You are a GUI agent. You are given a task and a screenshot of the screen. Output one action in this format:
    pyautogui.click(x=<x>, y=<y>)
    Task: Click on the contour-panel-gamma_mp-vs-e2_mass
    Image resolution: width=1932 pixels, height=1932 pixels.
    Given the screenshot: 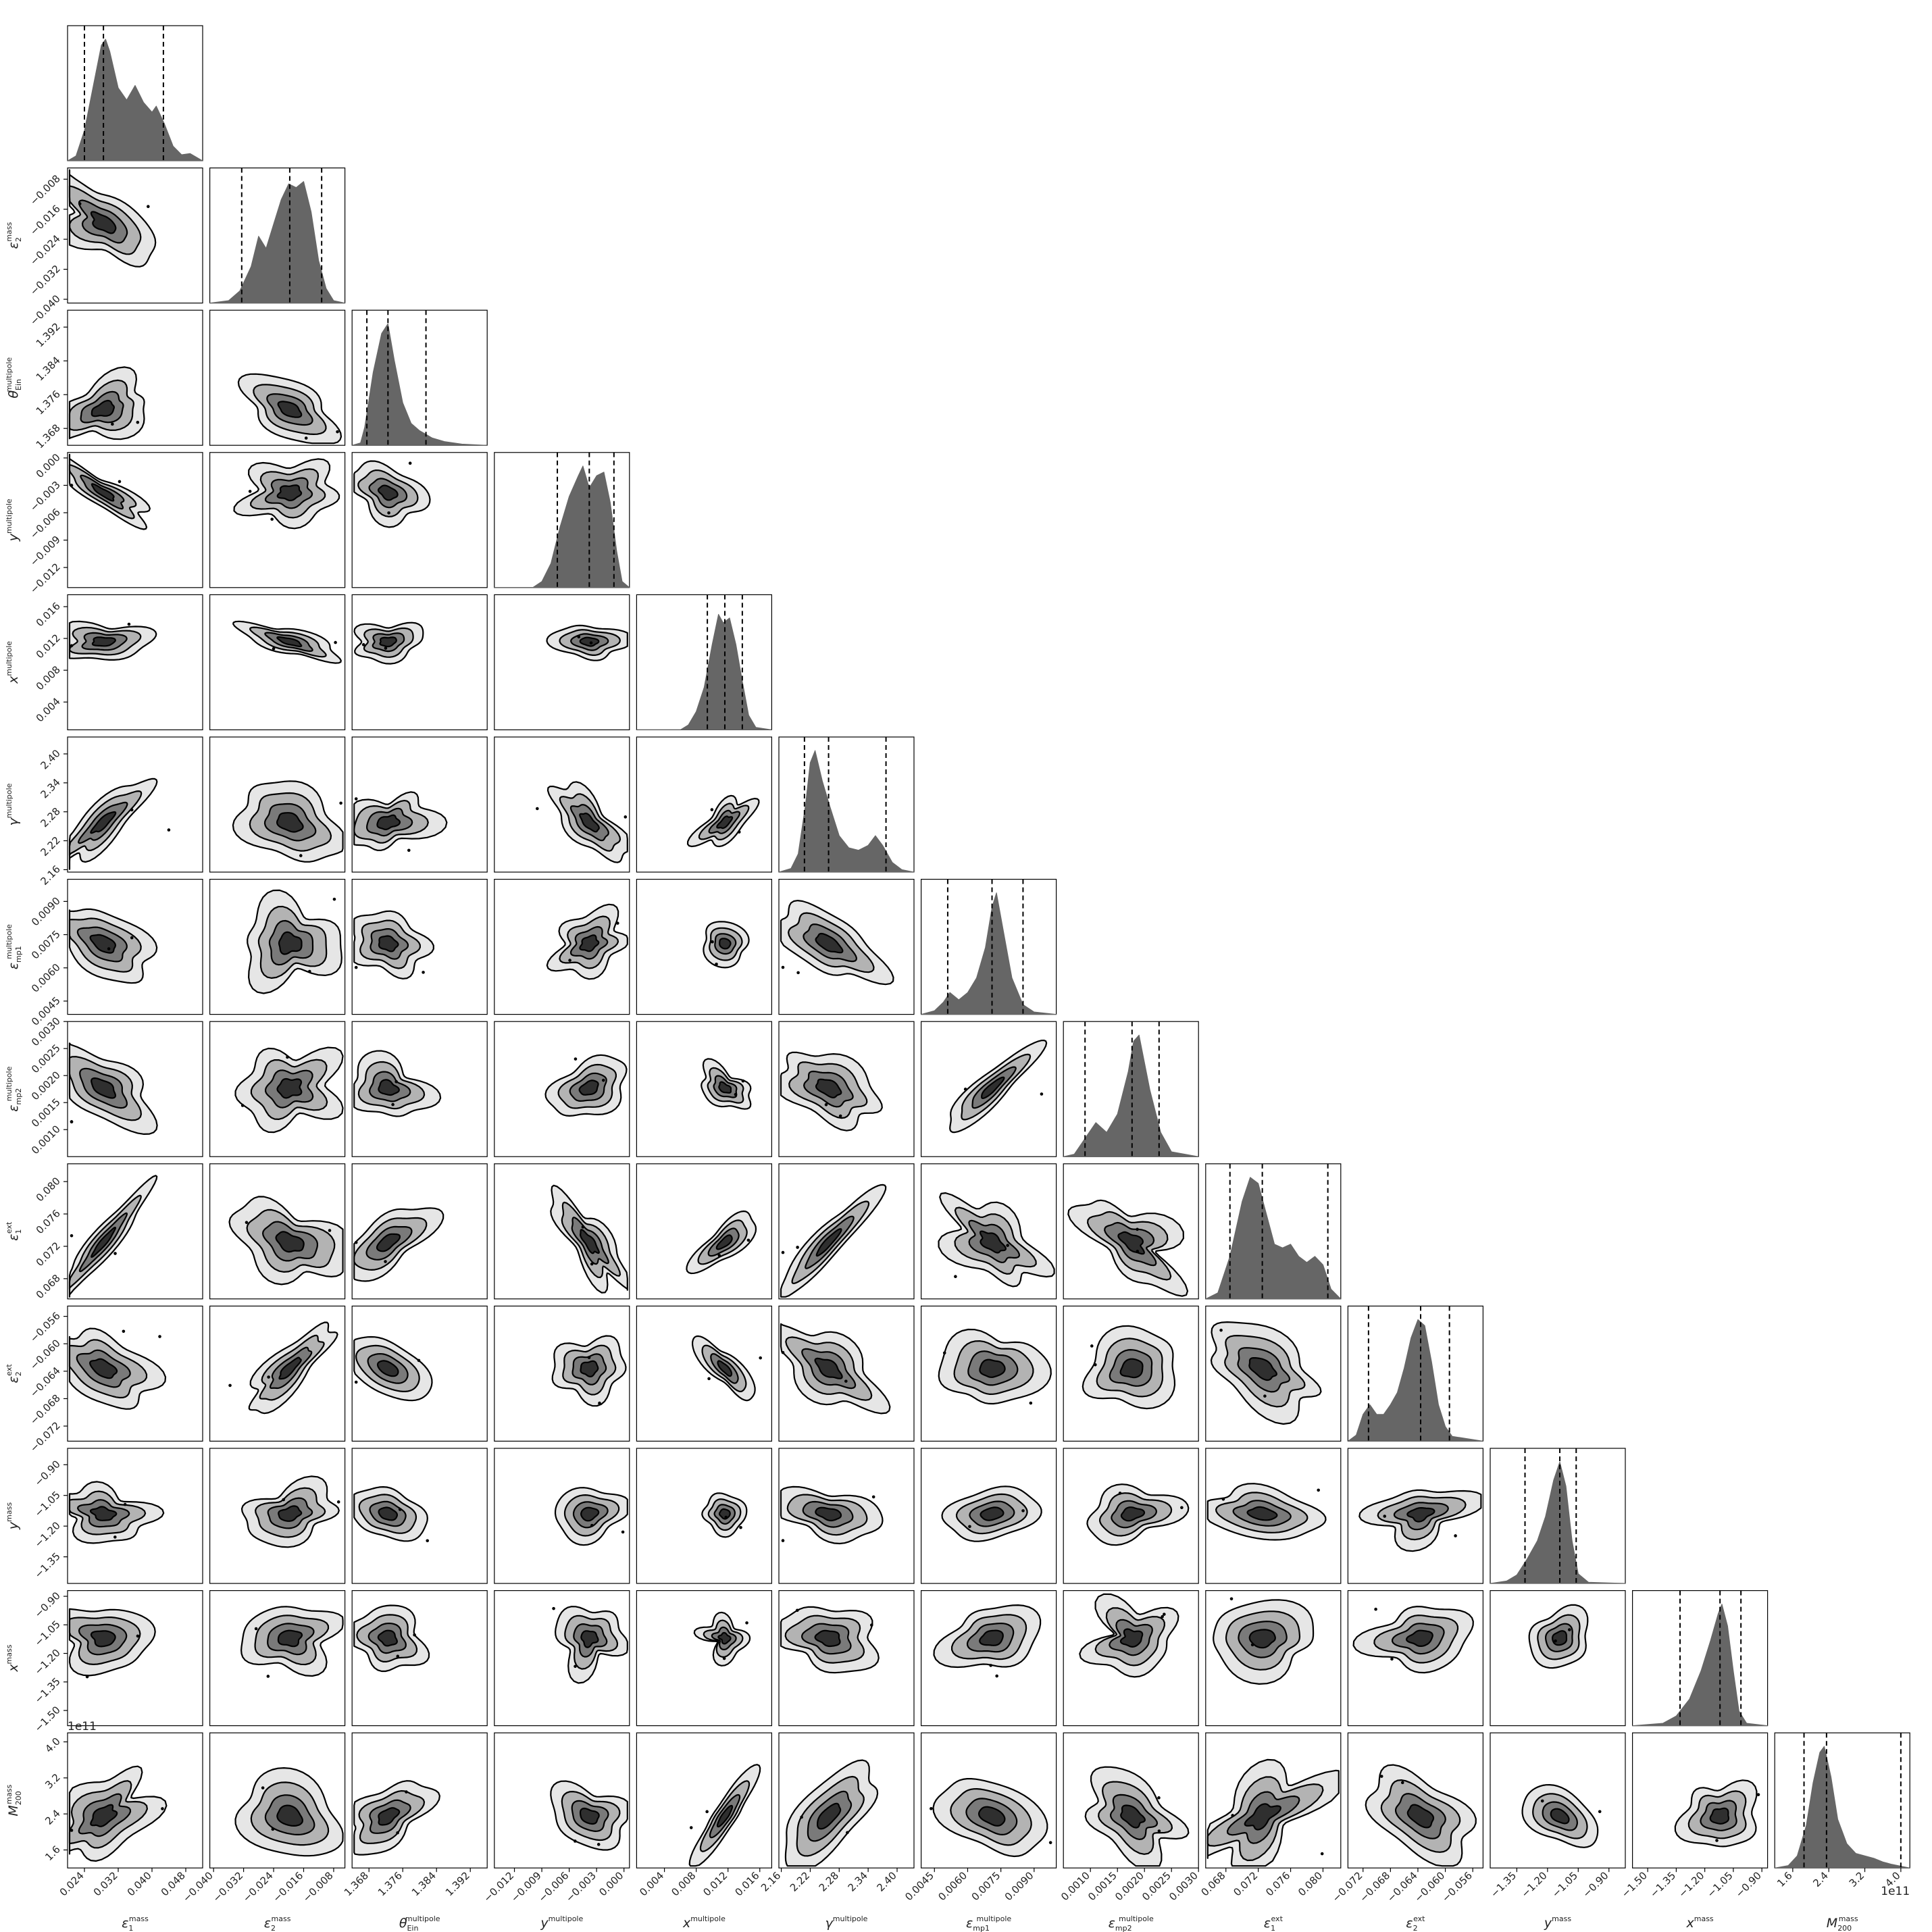 What is the action you would take?
    pyautogui.click(x=277, y=804)
    